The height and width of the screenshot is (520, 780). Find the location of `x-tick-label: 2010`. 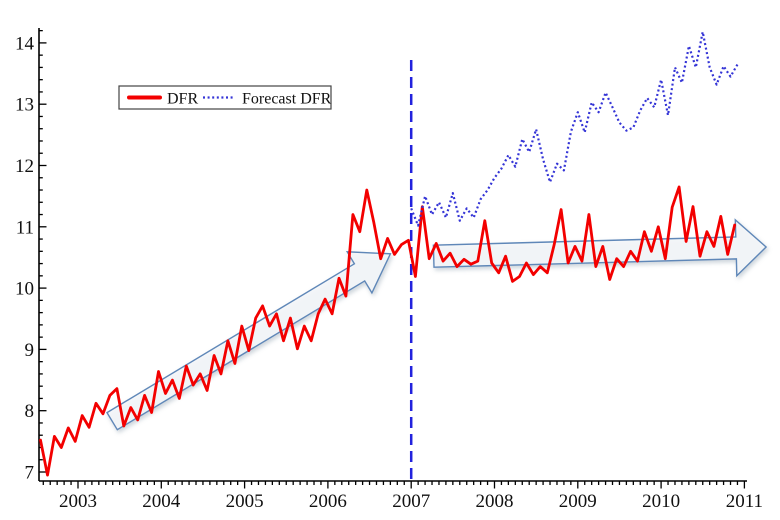

x-tick-label: 2010 is located at coordinates (661, 501).